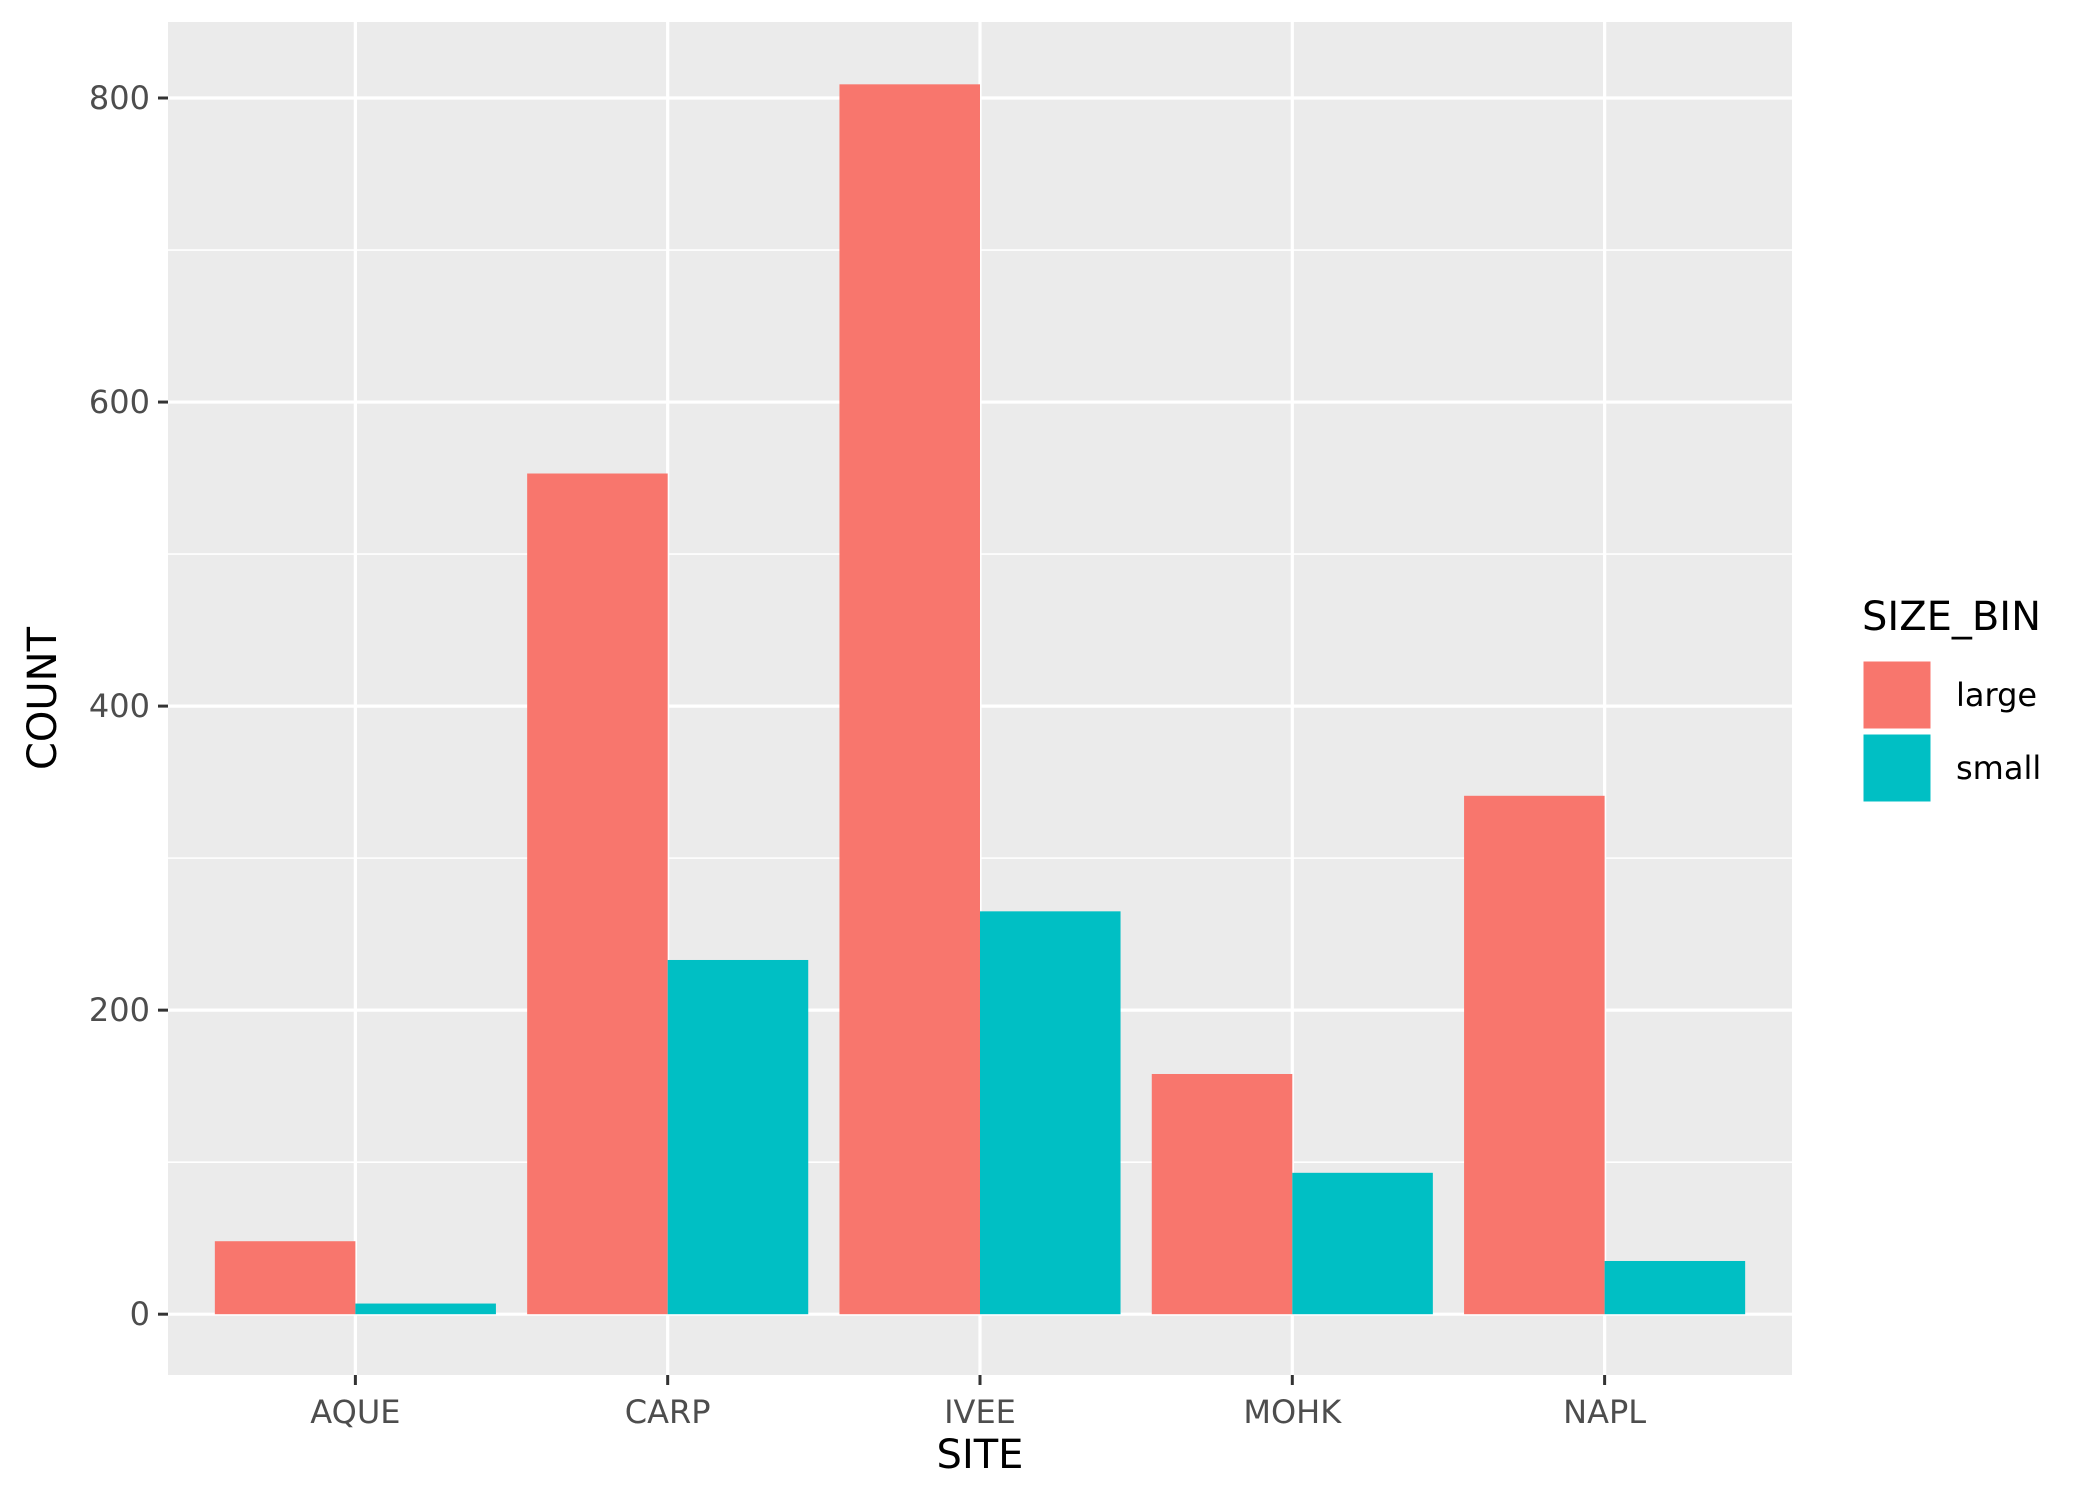 This screenshot has height=1503, width=2100. What do you see at coordinates (119, 1010) in the screenshot?
I see `y-tick-label: 200` at bounding box center [119, 1010].